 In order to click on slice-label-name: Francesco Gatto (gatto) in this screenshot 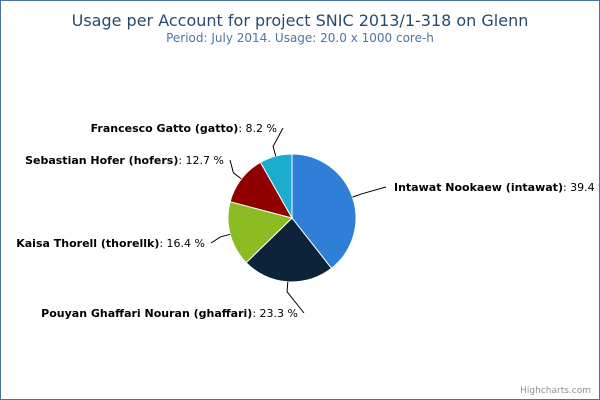, I will do `click(165, 128)`.